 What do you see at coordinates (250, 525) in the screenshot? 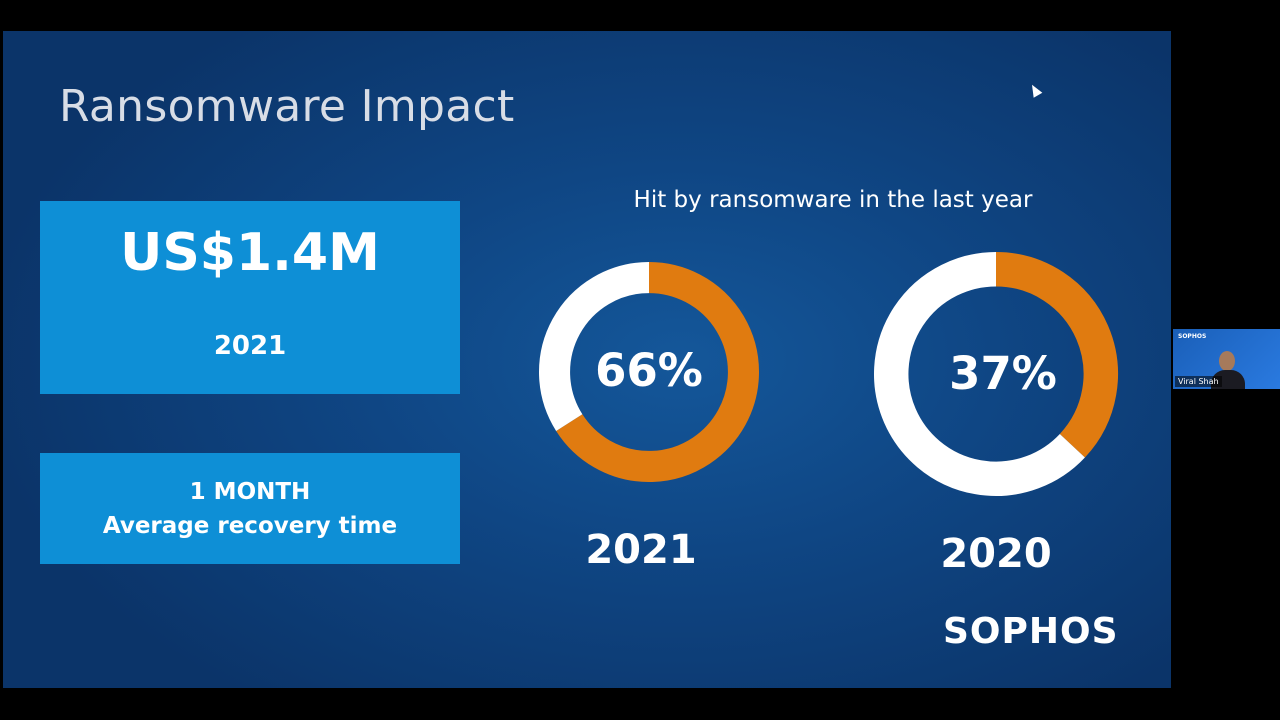
I see `recovery-caption: Average recovery time` at bounding box center [250, 525].